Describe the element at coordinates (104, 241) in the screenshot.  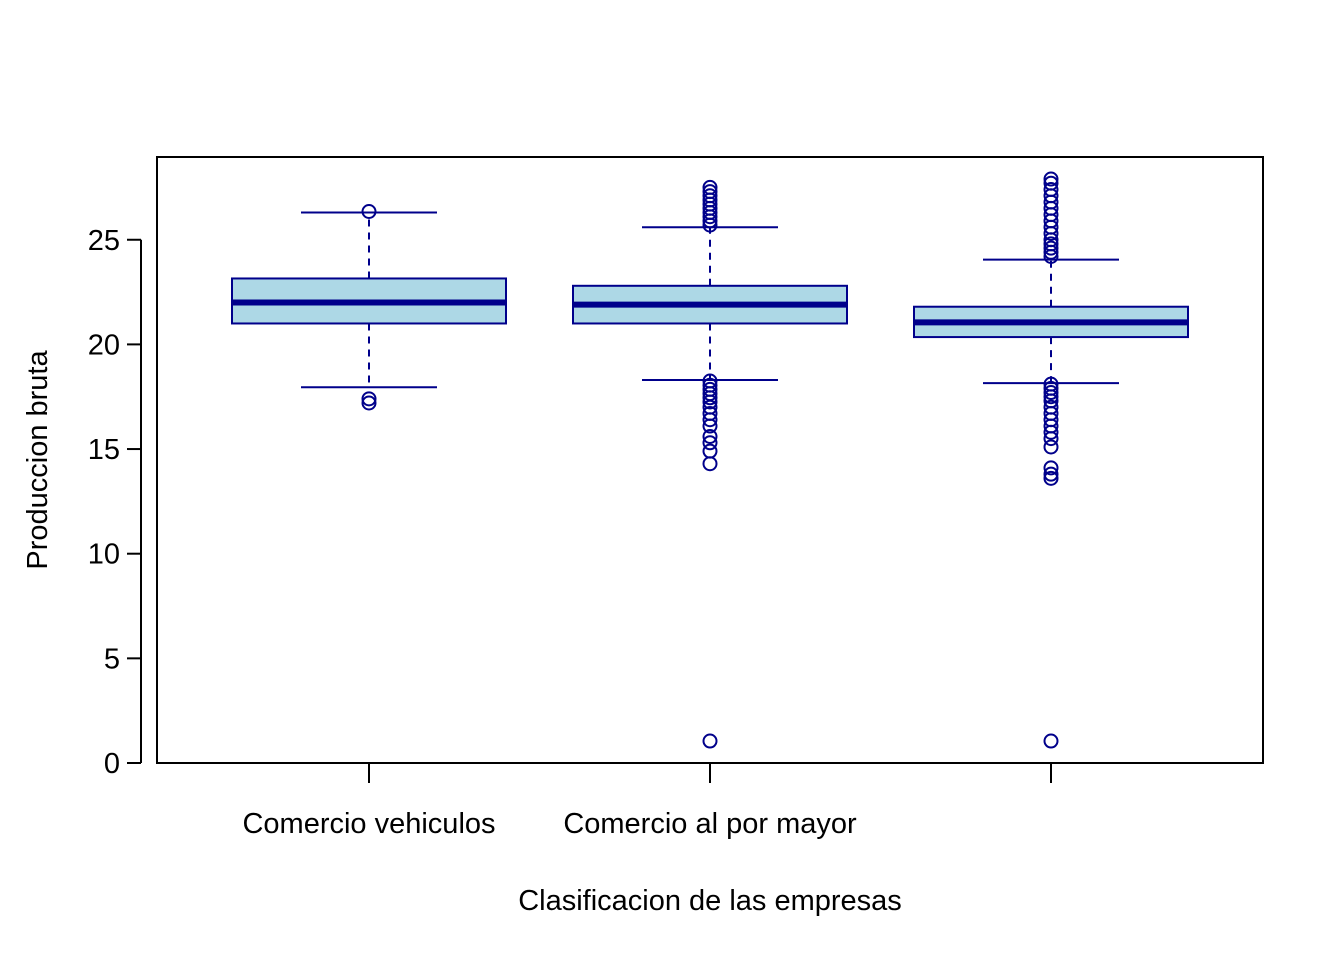
I see `y-tick-label: 25` at that location.